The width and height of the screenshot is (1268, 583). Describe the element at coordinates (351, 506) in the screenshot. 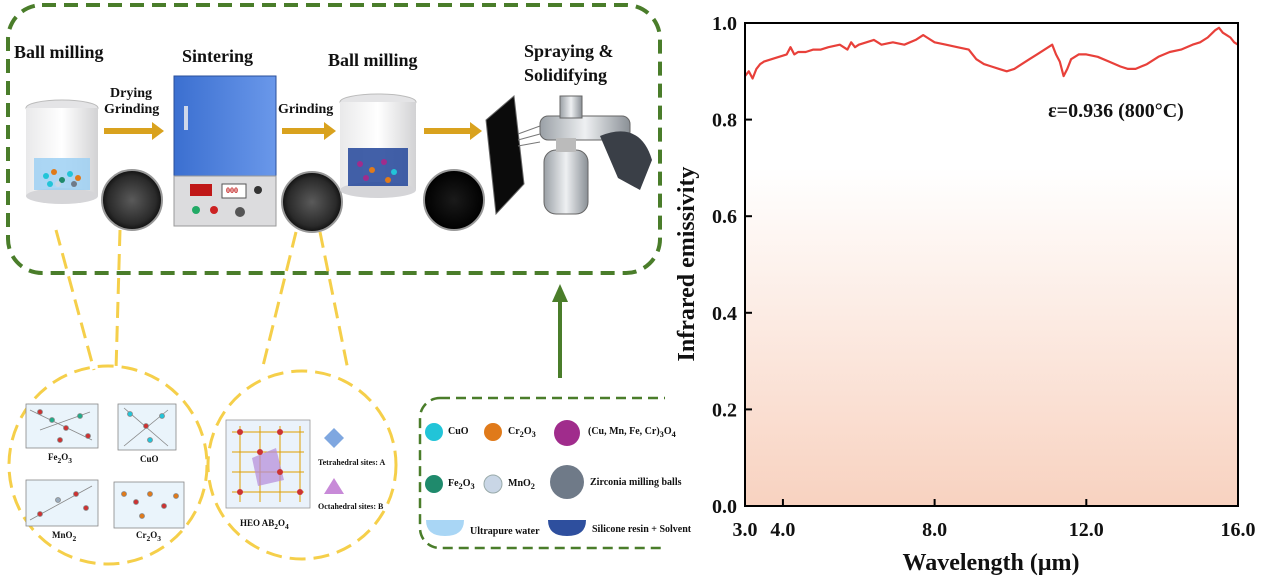

I see `label-octa: Octahedral sites: B` at that location.